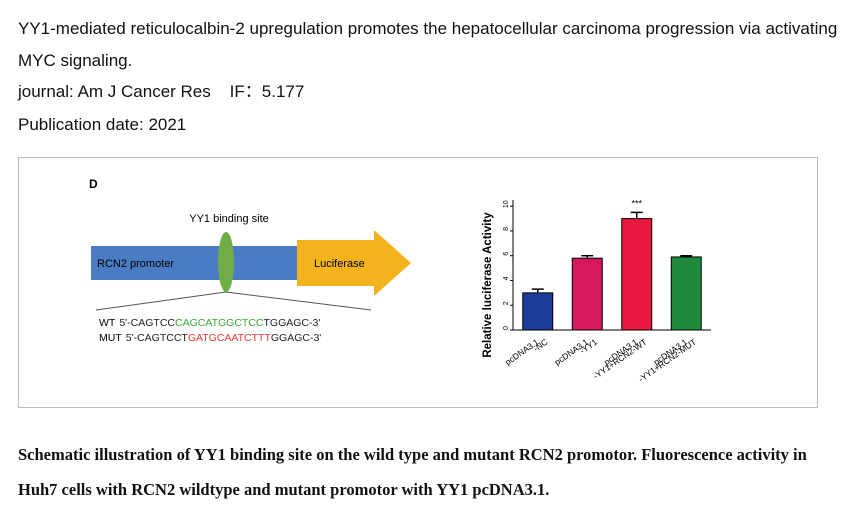 The image size is (847, 512). I want to click on y-tick-label: 0, so click(506, 328).